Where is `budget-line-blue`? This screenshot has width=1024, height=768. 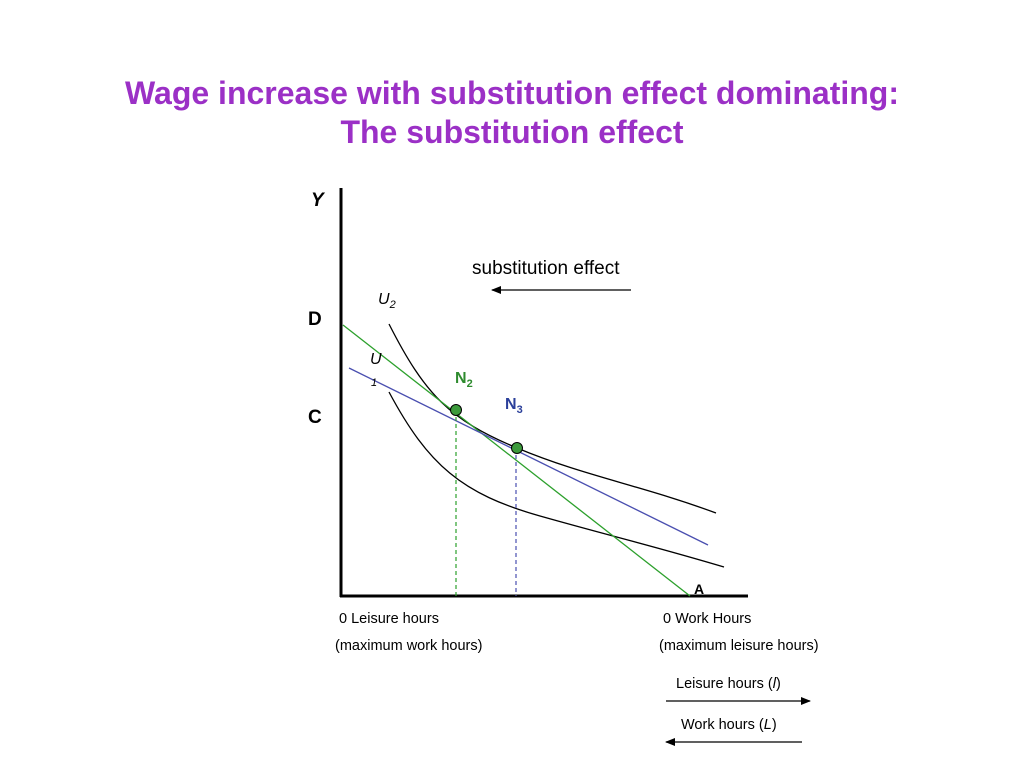
budget-line-blue is located at coordinates (528, 456).